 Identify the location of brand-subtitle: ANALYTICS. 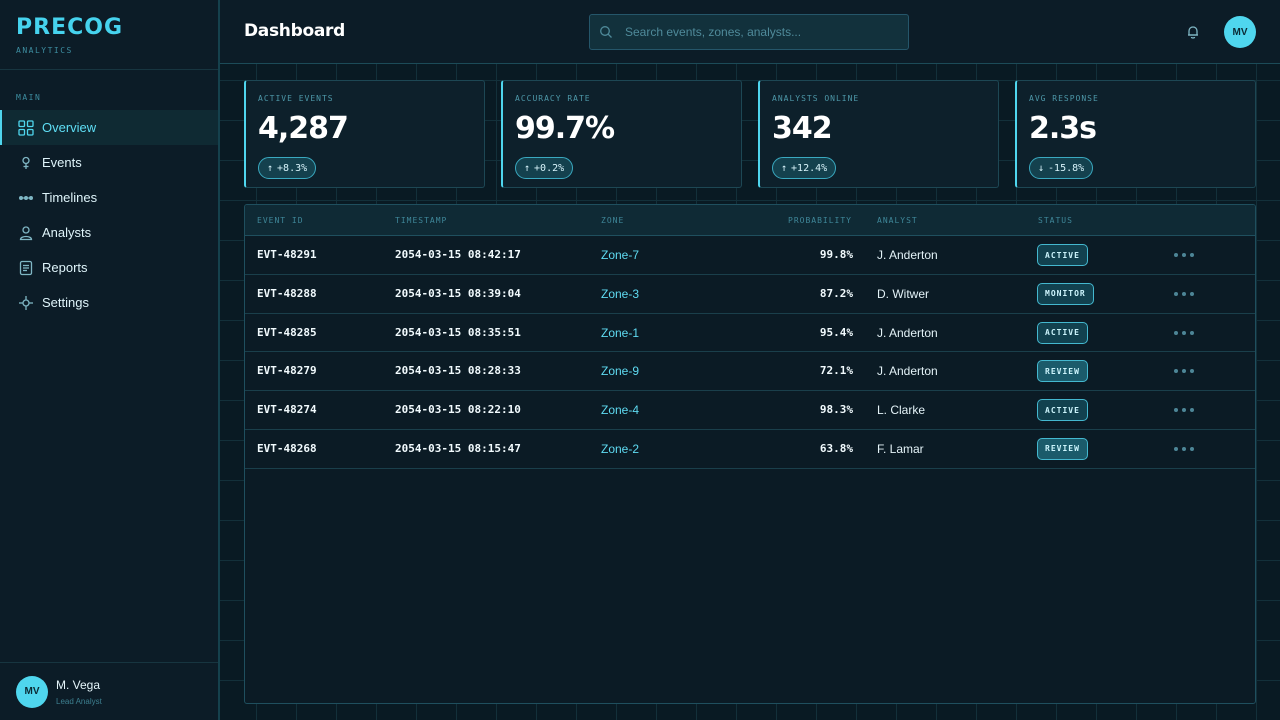
(44, 50).